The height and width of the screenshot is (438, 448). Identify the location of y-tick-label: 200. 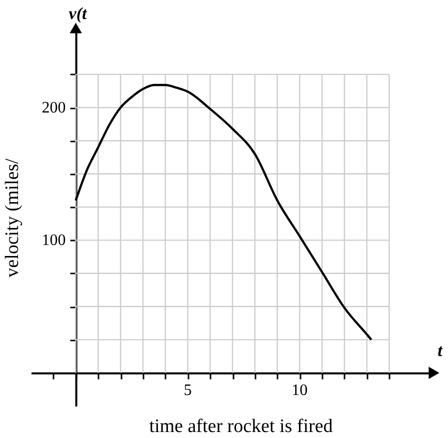
(54, 108).